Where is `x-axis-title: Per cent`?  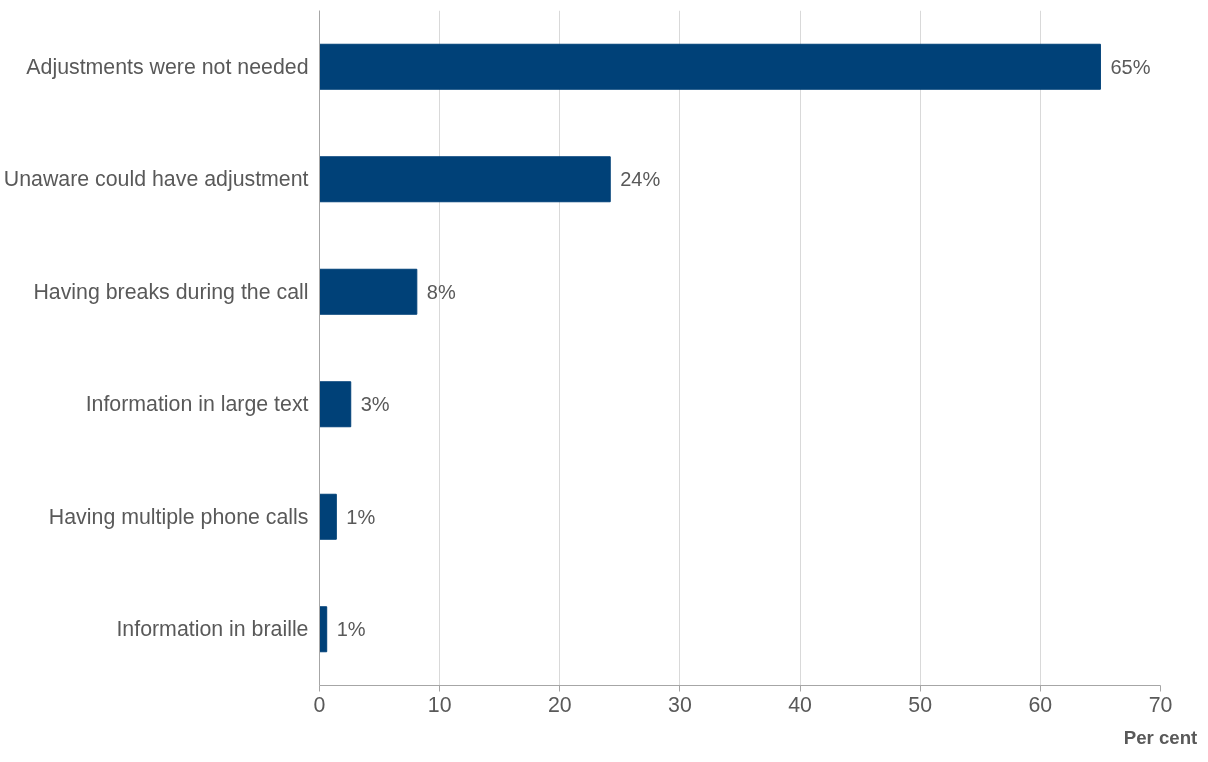
x-axis-title: Per cent is located at coordinates (1160, 737).